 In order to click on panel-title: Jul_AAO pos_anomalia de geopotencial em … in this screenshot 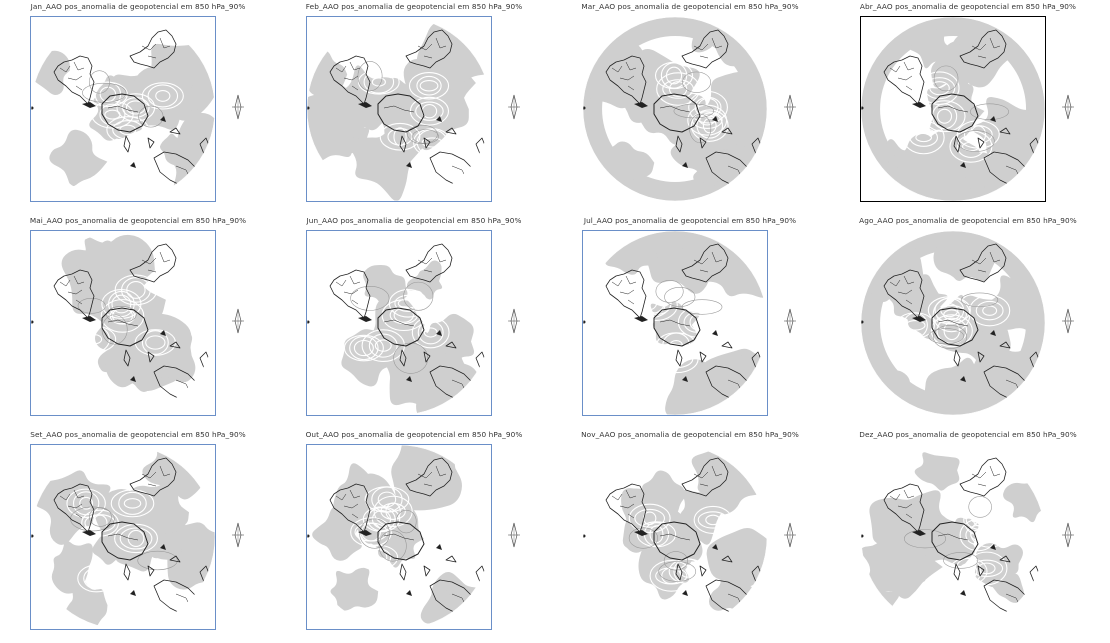, I will do `click(690, 220)`.